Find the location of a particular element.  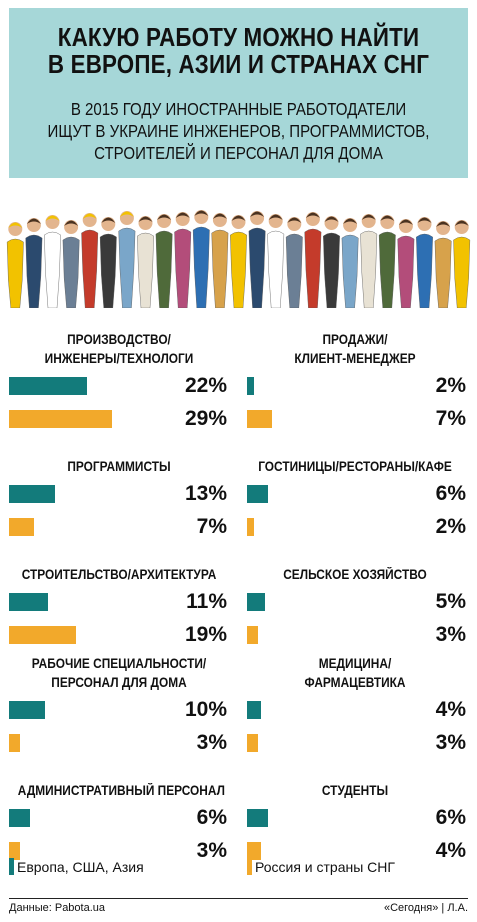

category-label: ПРОДАЖИ/КЛИЕНТ-МЕНЕДЖЕР is located at coordinates (355, 349).